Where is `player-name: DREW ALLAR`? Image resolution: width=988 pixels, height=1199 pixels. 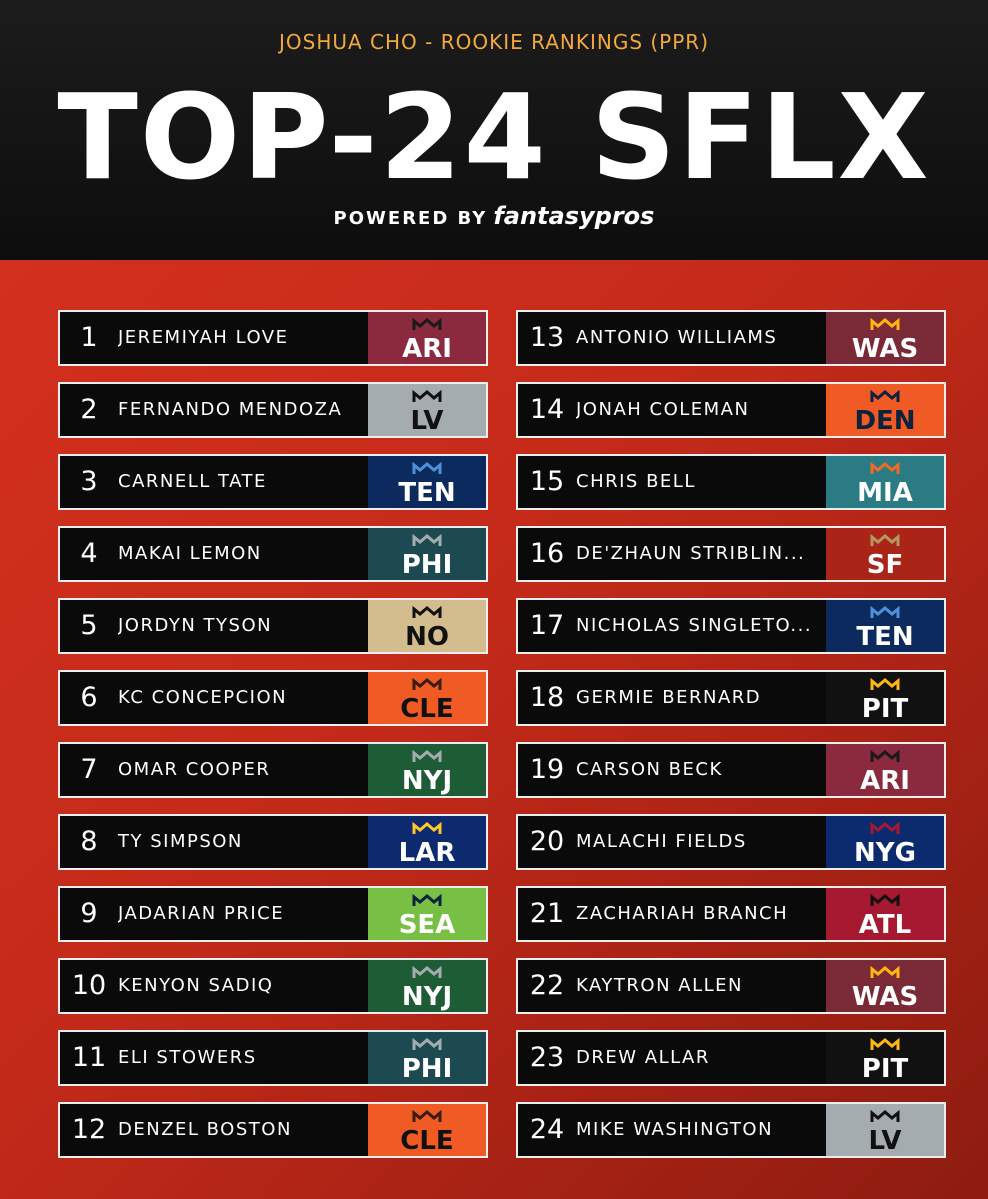
player-name: DREW ALLAR is located at coordinates (643, 1057).